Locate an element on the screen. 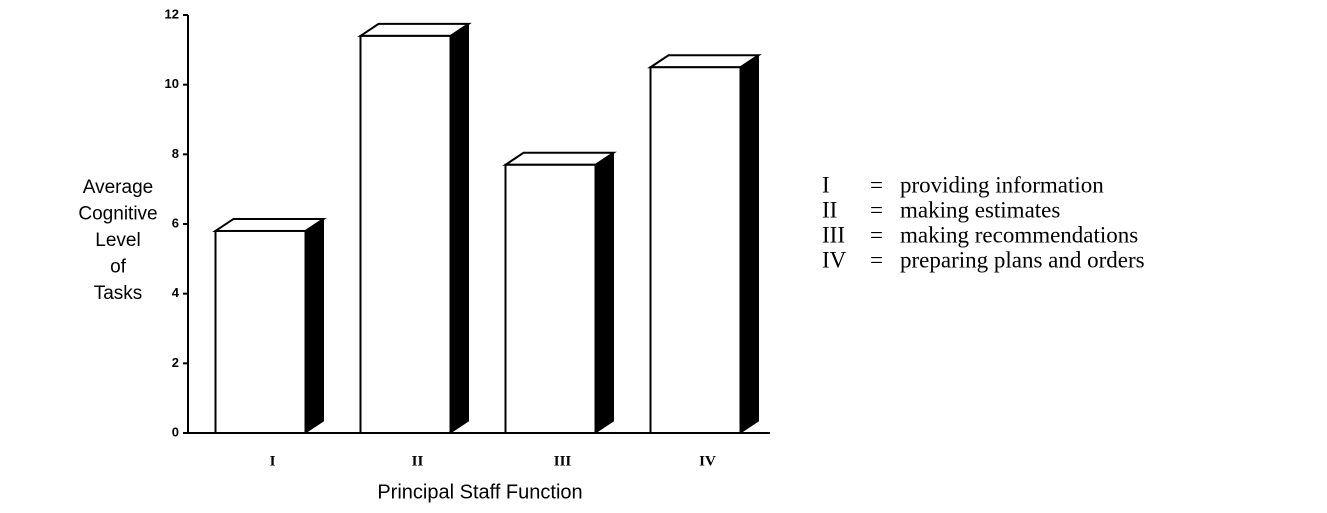  y-tick-label: 8 is located at coordinates (175, 153).